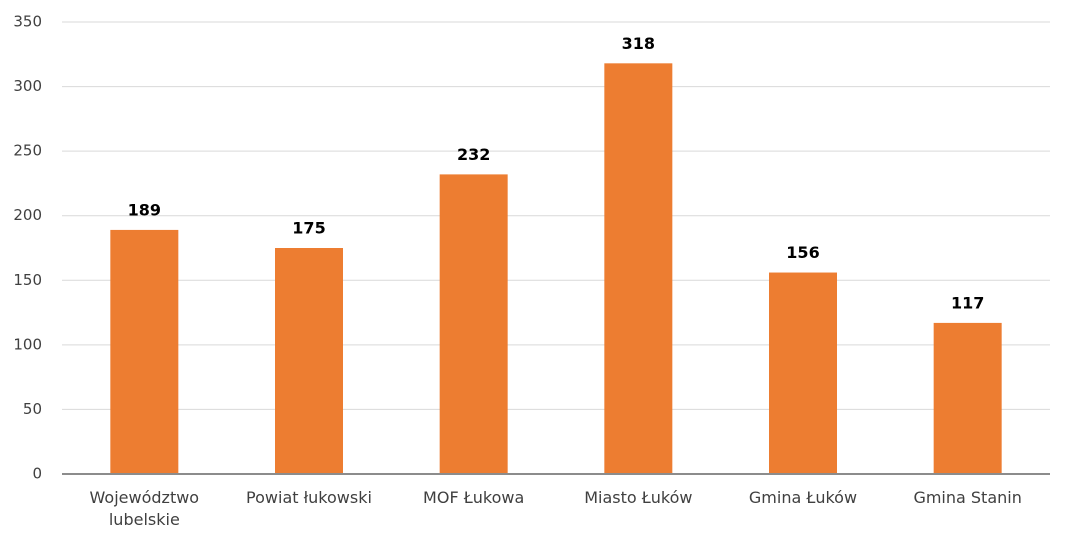  What do you see at coordinates (27, 215) in the screenshot?
I see `y-tick-label: 200` at bounding box center [27, 215].